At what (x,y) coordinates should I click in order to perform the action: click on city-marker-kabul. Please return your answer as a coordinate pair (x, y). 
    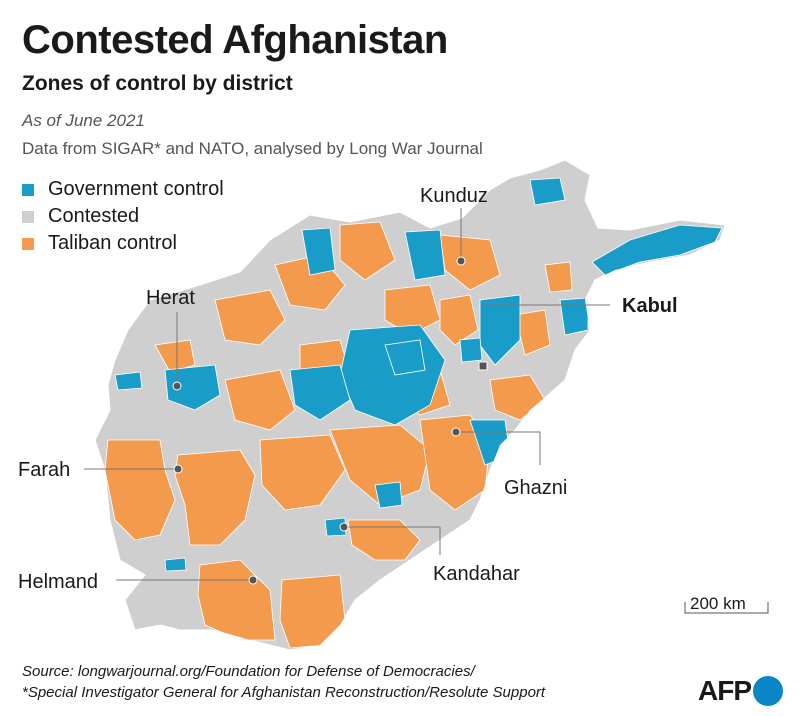
    Looking at the image, I should click on (483, 366).